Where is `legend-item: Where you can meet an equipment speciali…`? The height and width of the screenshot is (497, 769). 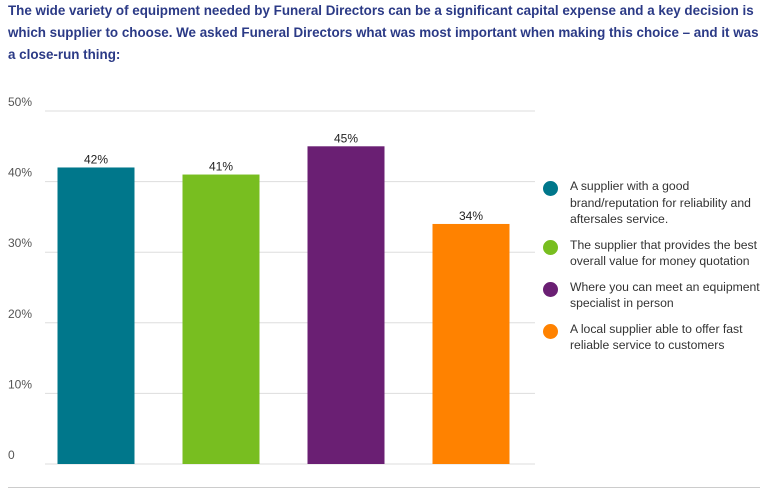
legend-item: Where you can meet an equipment speciali… is located at coordinates (655, 295).